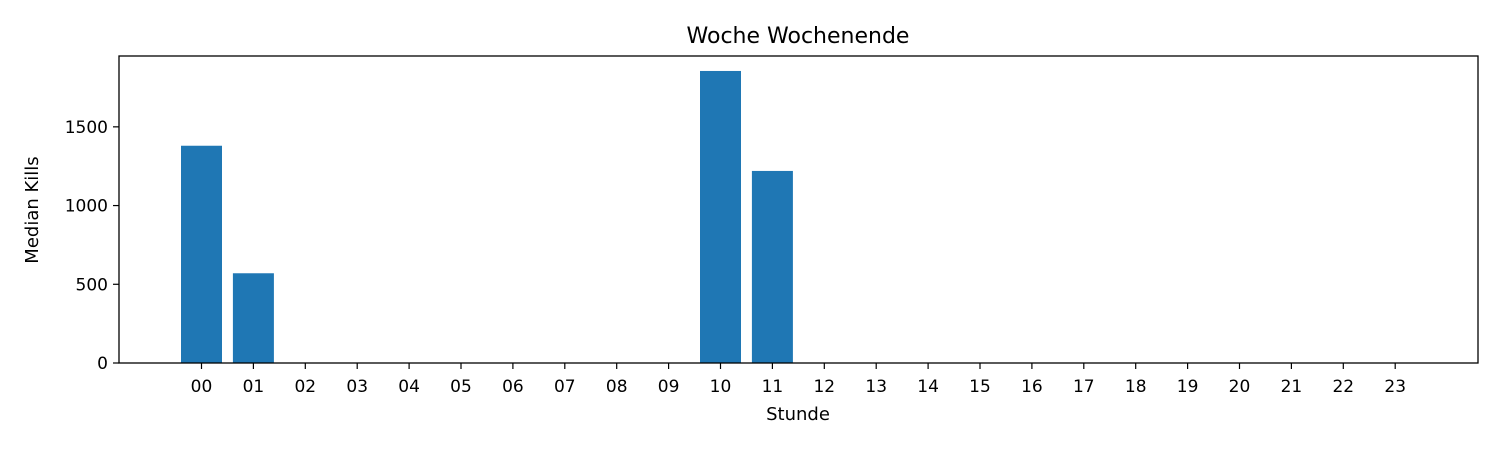 This screenshot has height=450, width=1500. I want to click on x-tick-label: 21, so click(1292, 387).